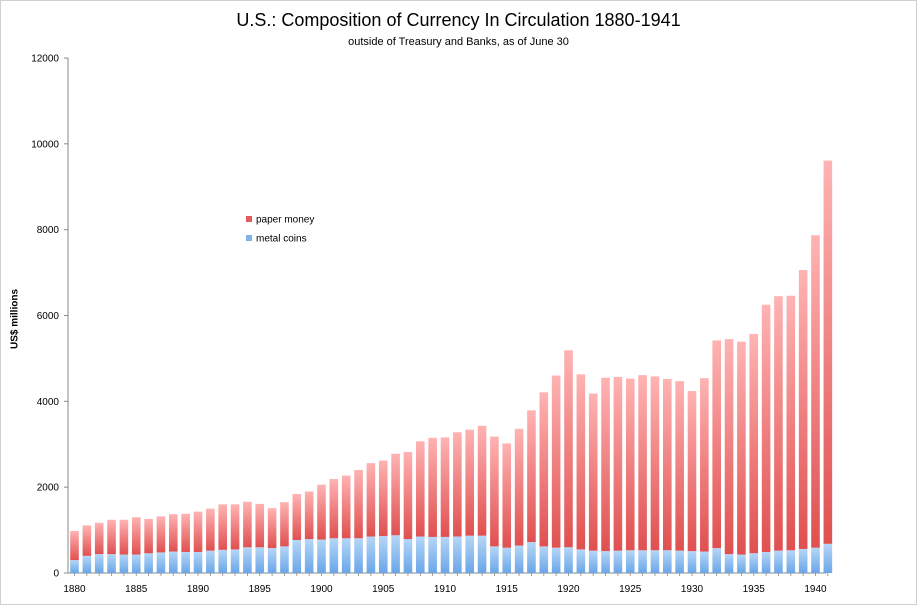  I want to click on y-tick-label: 10000, so click(45, 144).